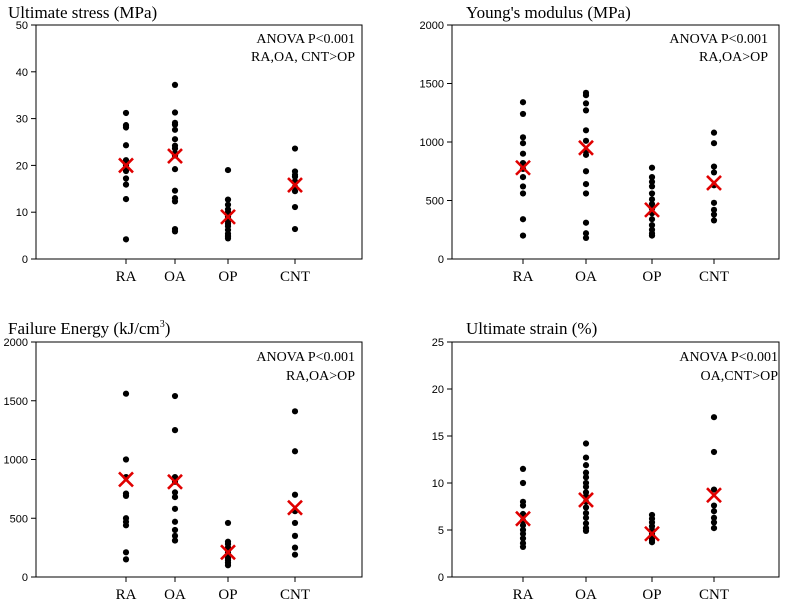  I want to click on posthoc-annotation: RA,OA>OP, so click(320, 376).